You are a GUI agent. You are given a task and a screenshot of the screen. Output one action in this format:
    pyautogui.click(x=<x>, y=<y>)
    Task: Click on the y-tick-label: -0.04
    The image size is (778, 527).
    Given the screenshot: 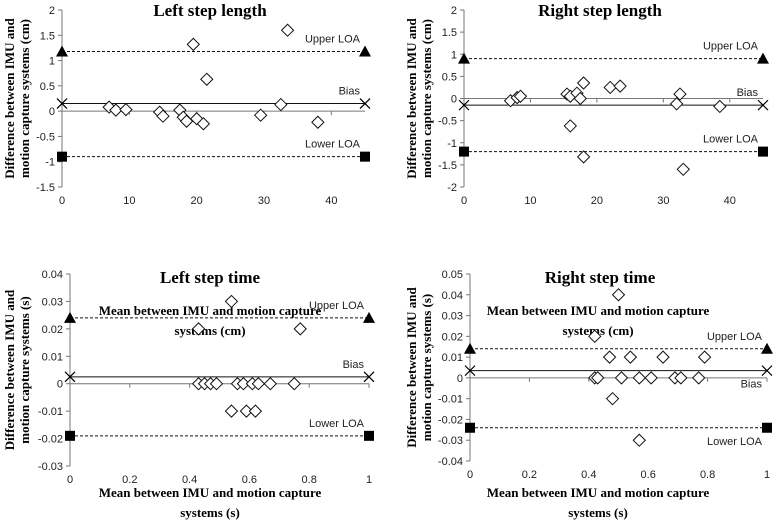 What is the action you would take?
    pyautogui.click(x=450, y=462)
    